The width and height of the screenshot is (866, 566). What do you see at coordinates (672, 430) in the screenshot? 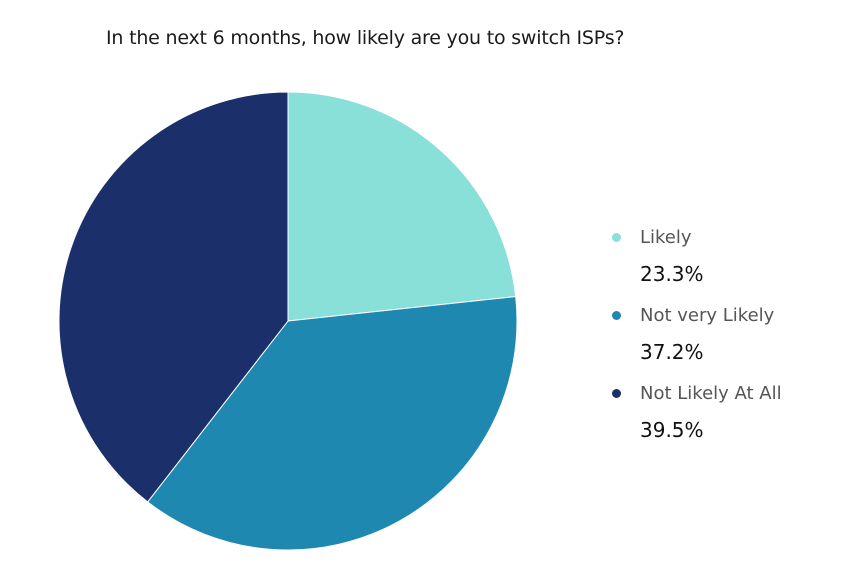
I see `legend-value-not-likely-at-all: 39.5%` at bounding box center [672, 430].